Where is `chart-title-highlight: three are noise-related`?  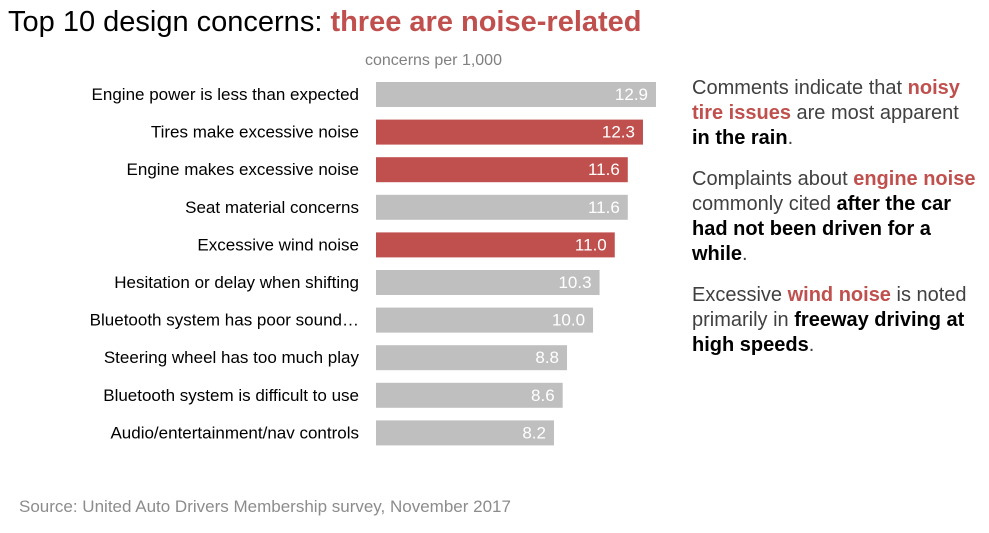 chart-title-highlight: three are noise-related is located at coordinates (486, 22).